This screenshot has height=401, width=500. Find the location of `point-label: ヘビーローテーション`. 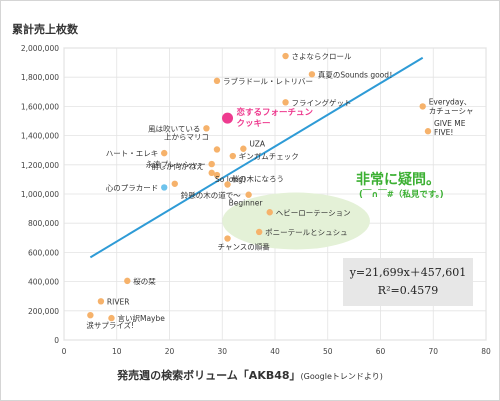

point-label: ヘビーローテーション is located at coordinates (313, 212).